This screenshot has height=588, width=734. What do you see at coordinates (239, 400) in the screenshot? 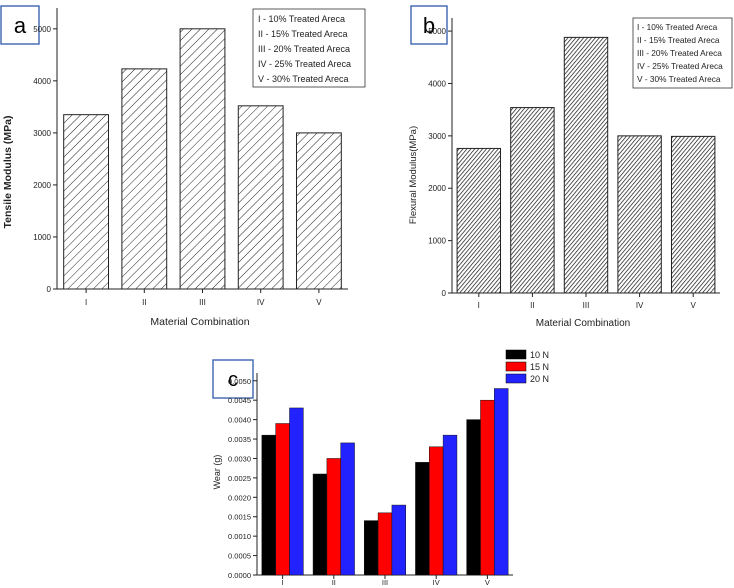
I see `y-tick-label-c: 0.0045` at bounding box center [239, 400].